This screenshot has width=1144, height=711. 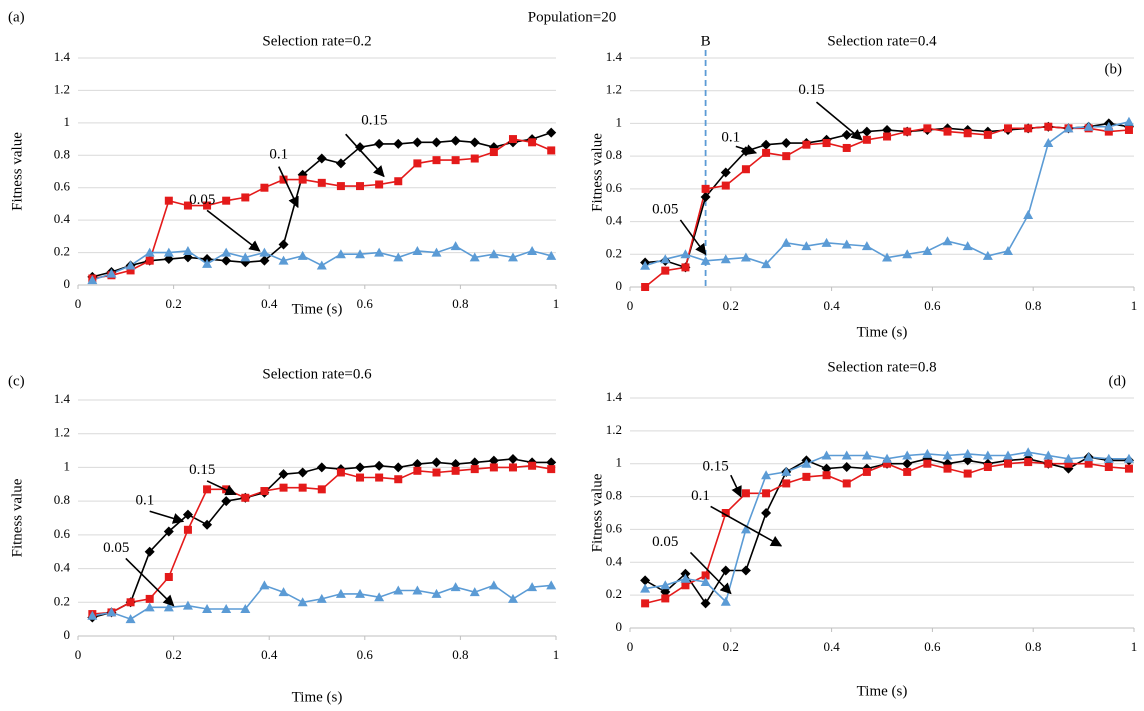 What do you see at coordinates (1114, 69) in the screenshot?
I see `panel-label: (b)` at bounding box center [1114, 69].